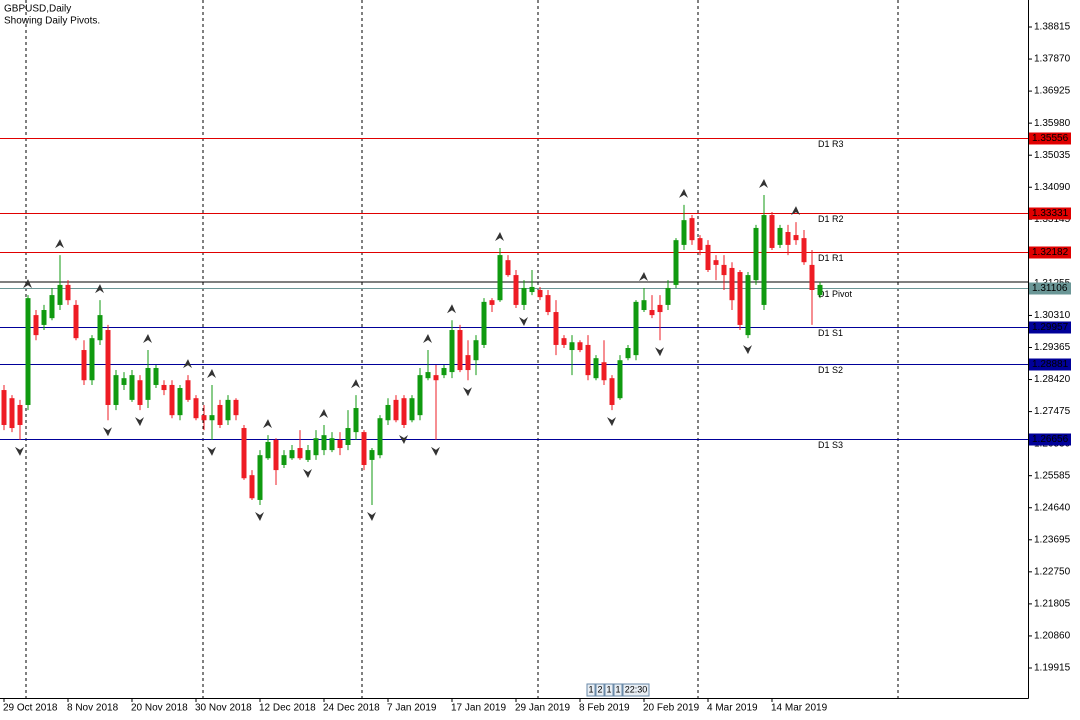 The image size is (1080, 720). What do you see at coordinates (732, 708) in the screenshot?
I see `x-tick-label: 4 Mar 2019` at bounding box center [732, 708].